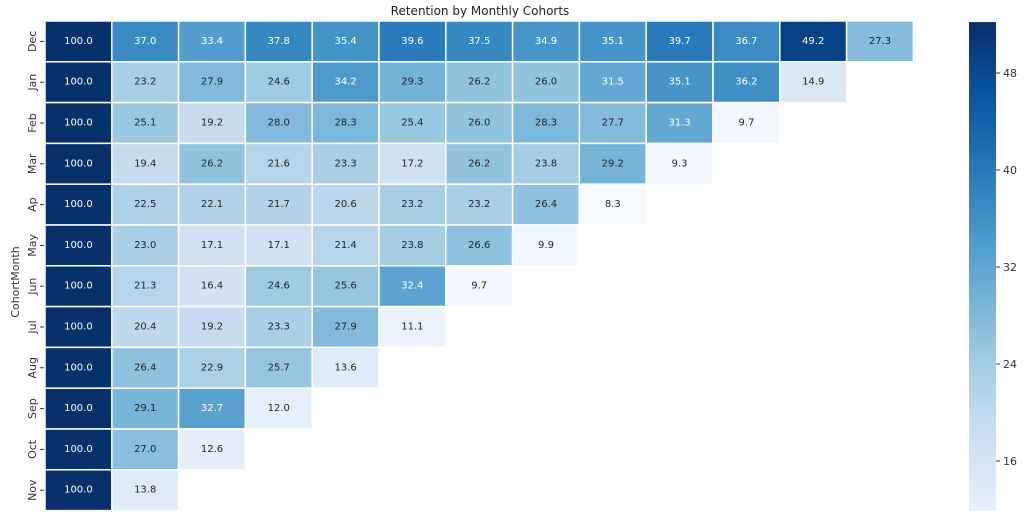  I want to click on cell-value-label: 29.2, so click(613, 163).